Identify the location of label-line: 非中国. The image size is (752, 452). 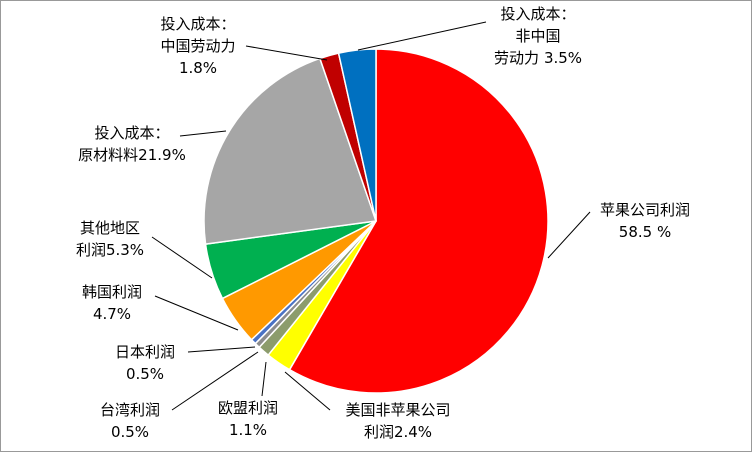
(537, 36).